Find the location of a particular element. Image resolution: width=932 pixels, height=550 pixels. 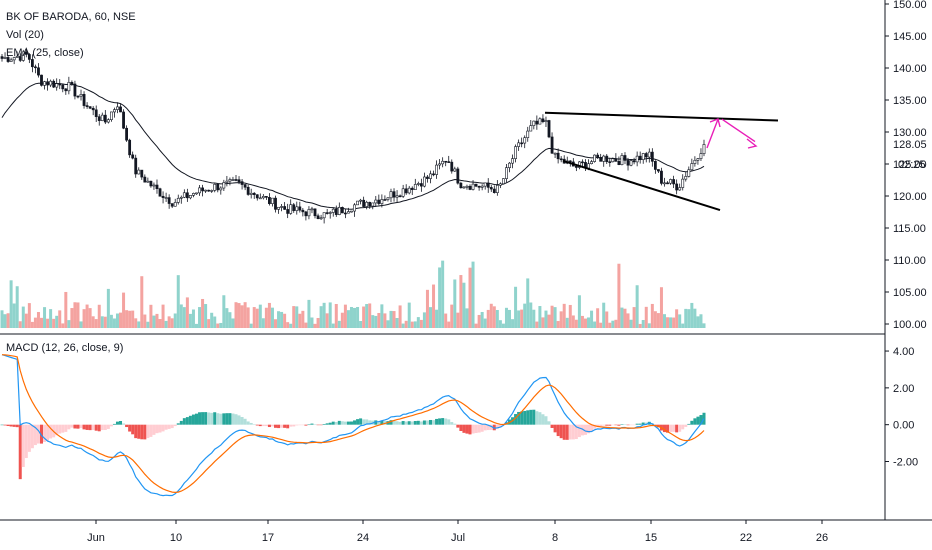

time-tick-label: 10 is located at coordinates (176, 538).